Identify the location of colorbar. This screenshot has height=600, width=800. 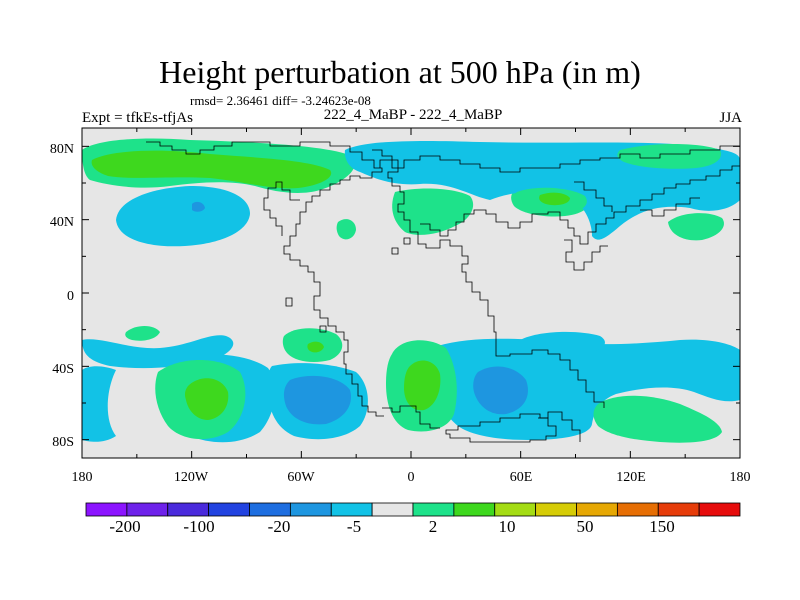
(413, 509).